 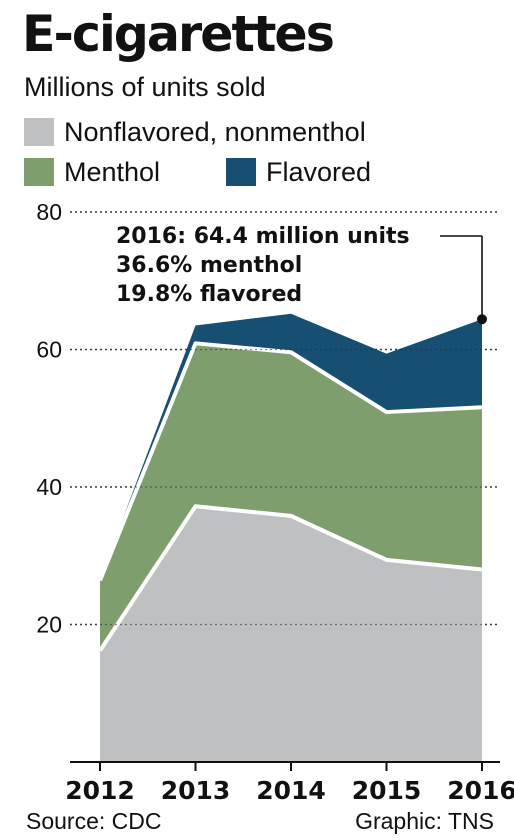 I want to click on legend-item-nonflavored: Nonflavored, nonmenthol, so click(x=195, y=132).